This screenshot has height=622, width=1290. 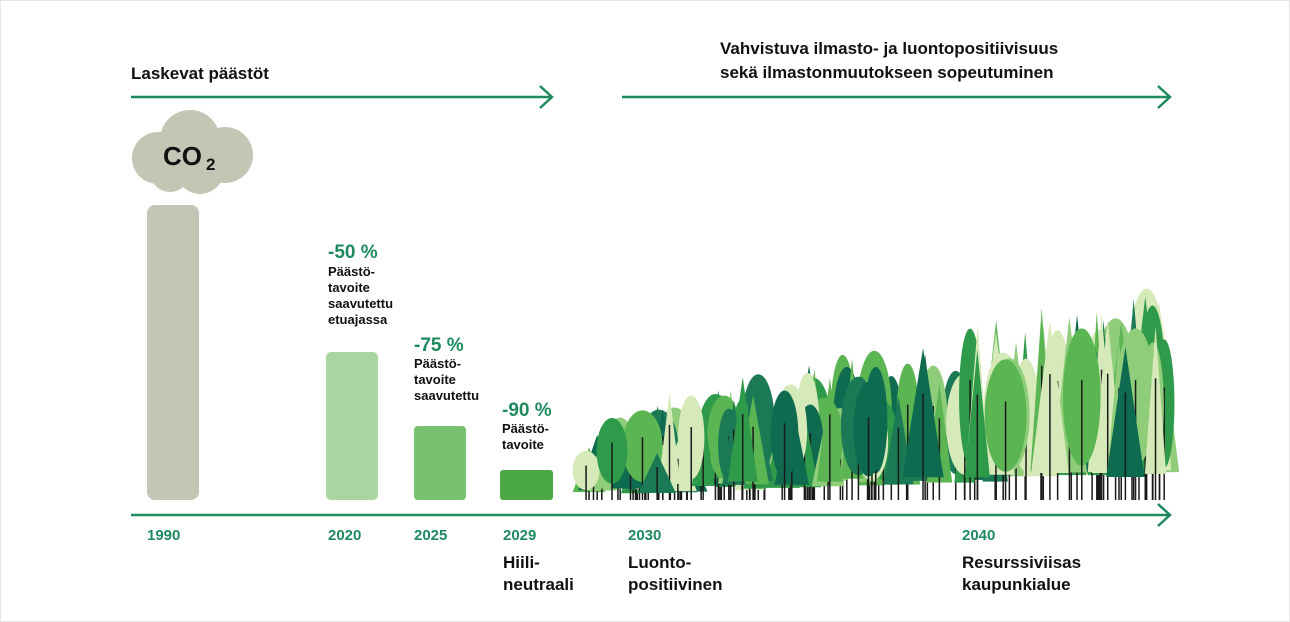 What do you see at coordinates (644, 535) in the screenshot?
I see `year-label: 2030` at bounding box center [644, 535].